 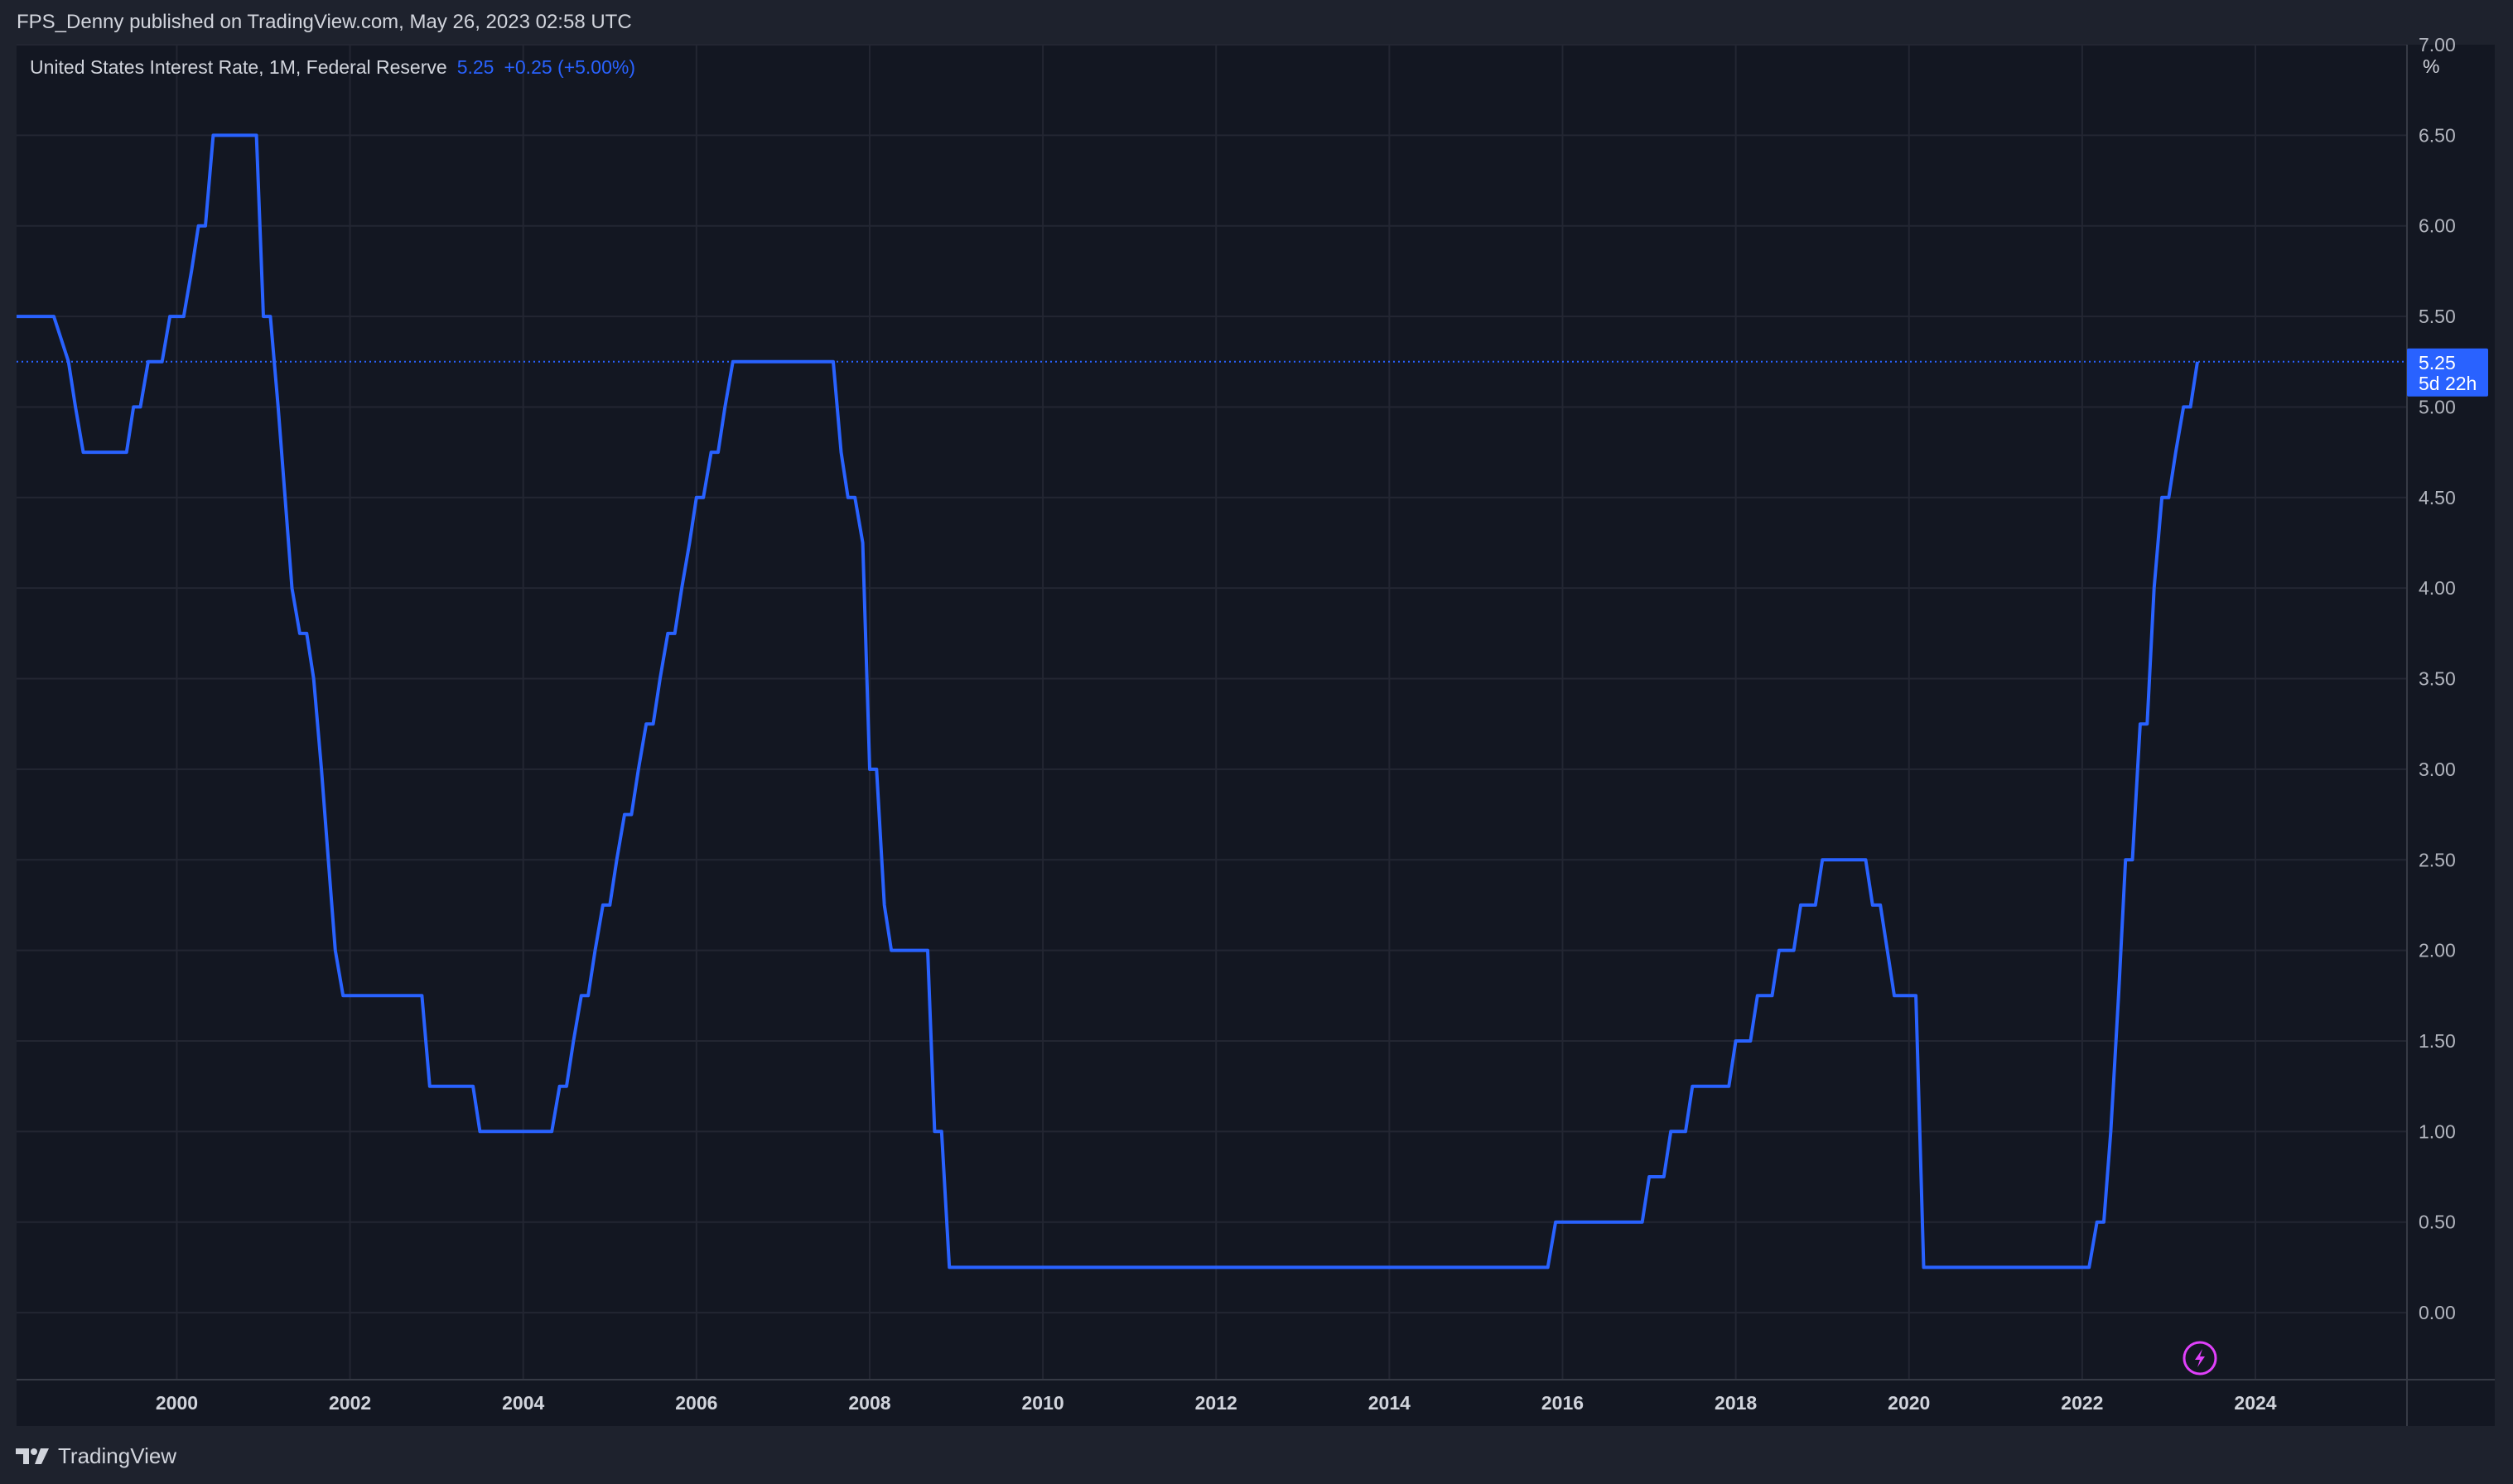 I want to click on y-tick-label: 4.50, so click(x=2437, y=497).